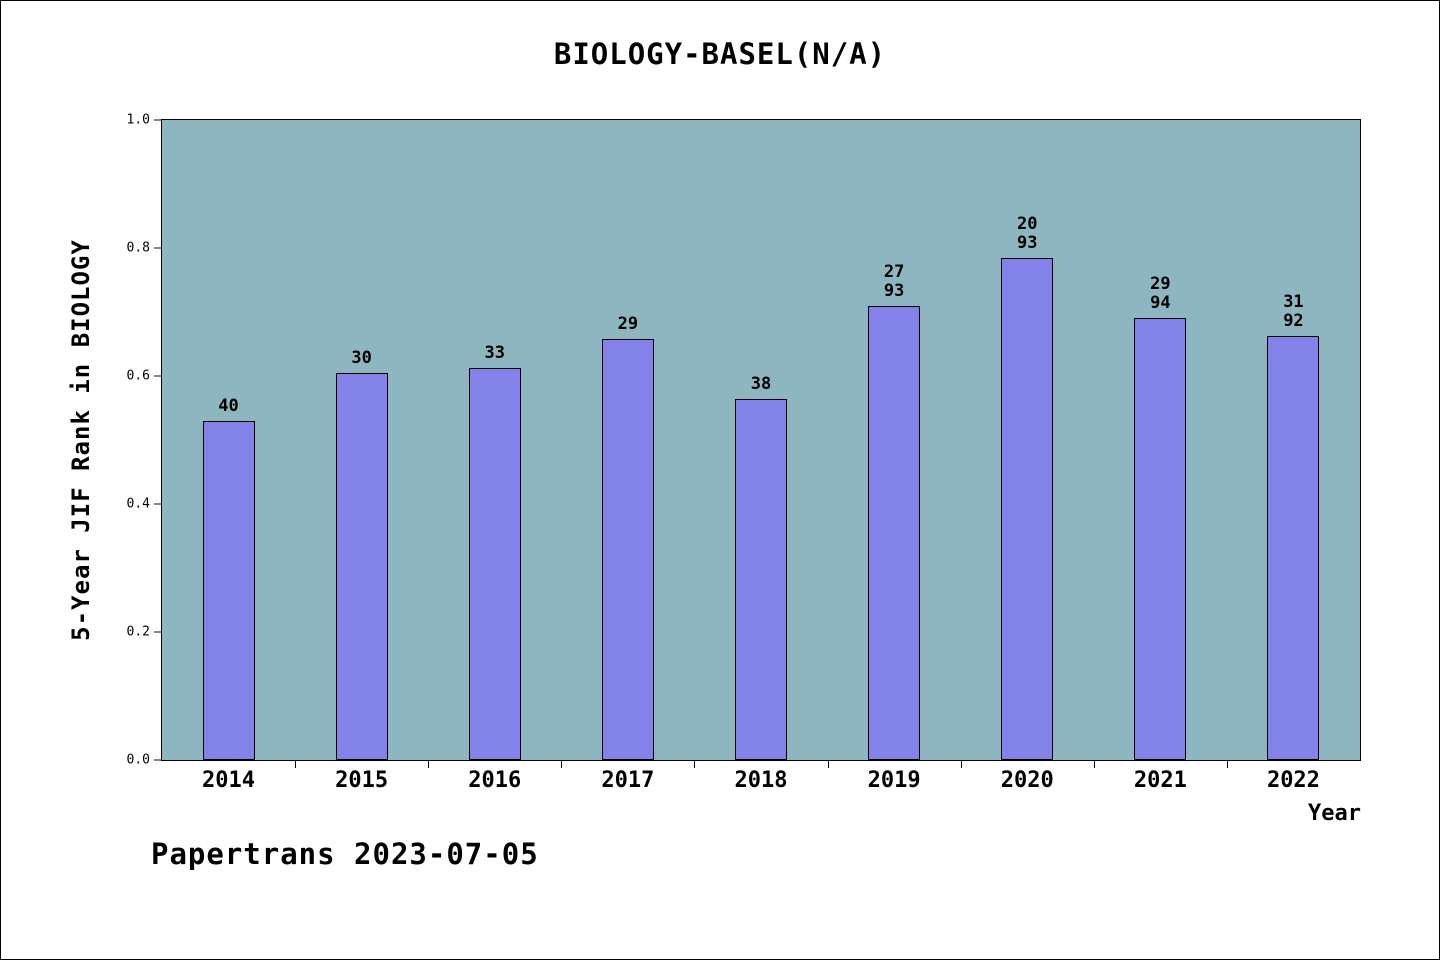 This screenshot has width=1440, height=960. I want to click on y-tick-label: 0.2, so click(138, 632).